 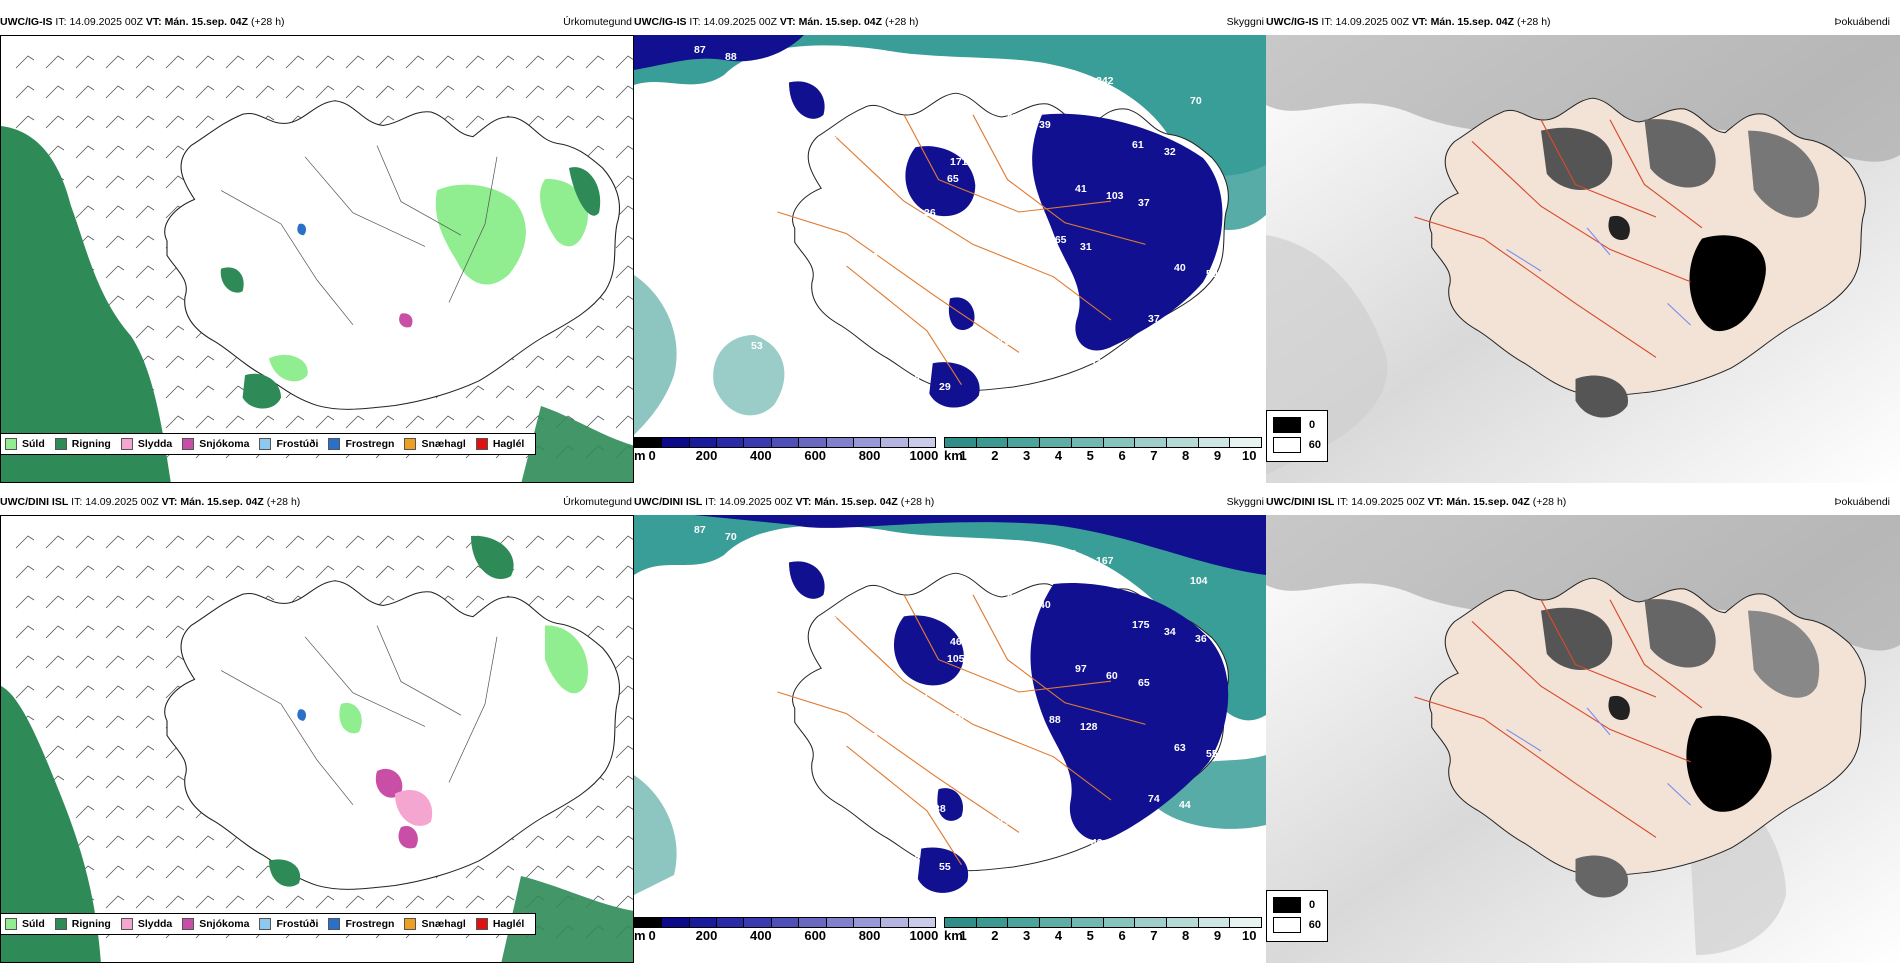 What do you see at coordinates (1027, 455) in the screenshot?
I see `colorbar-tick: 3` at bounding box center [1027, 455].